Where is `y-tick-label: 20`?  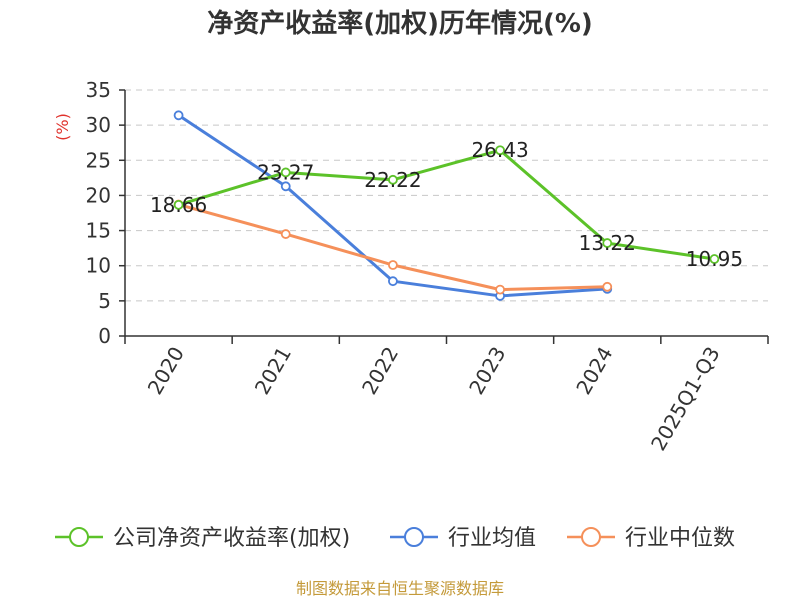
y-tick-label: 20 is located at coordinates (98, 195).